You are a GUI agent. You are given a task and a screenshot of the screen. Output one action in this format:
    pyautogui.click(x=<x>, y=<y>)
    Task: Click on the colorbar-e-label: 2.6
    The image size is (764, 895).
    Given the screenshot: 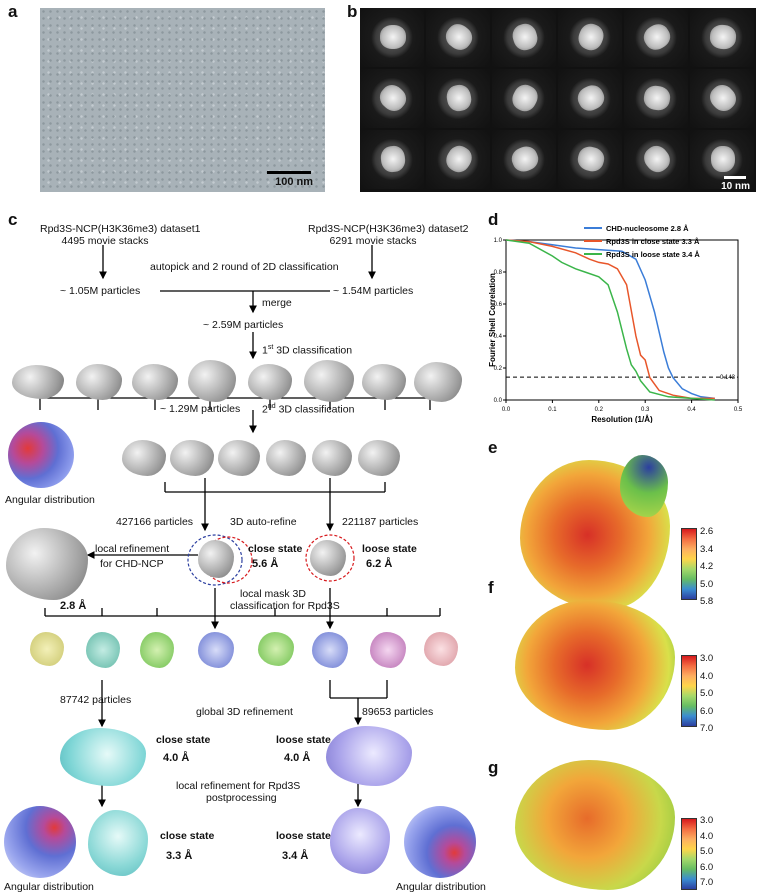 What is the action you would take?
    pyautogui.click(x=707, y=531)
    